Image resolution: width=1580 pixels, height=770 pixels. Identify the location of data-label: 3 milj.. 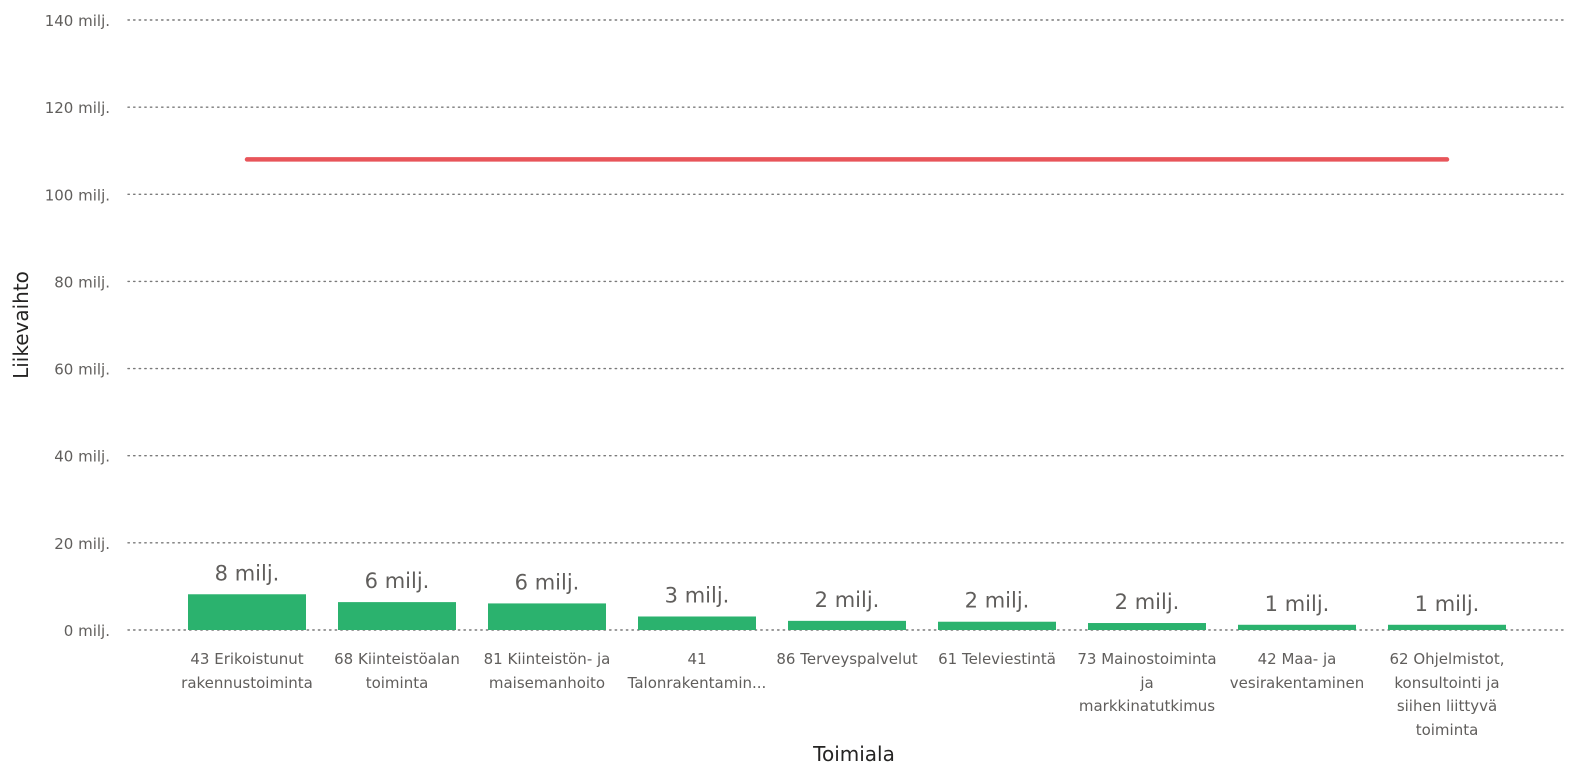
(697, 595).